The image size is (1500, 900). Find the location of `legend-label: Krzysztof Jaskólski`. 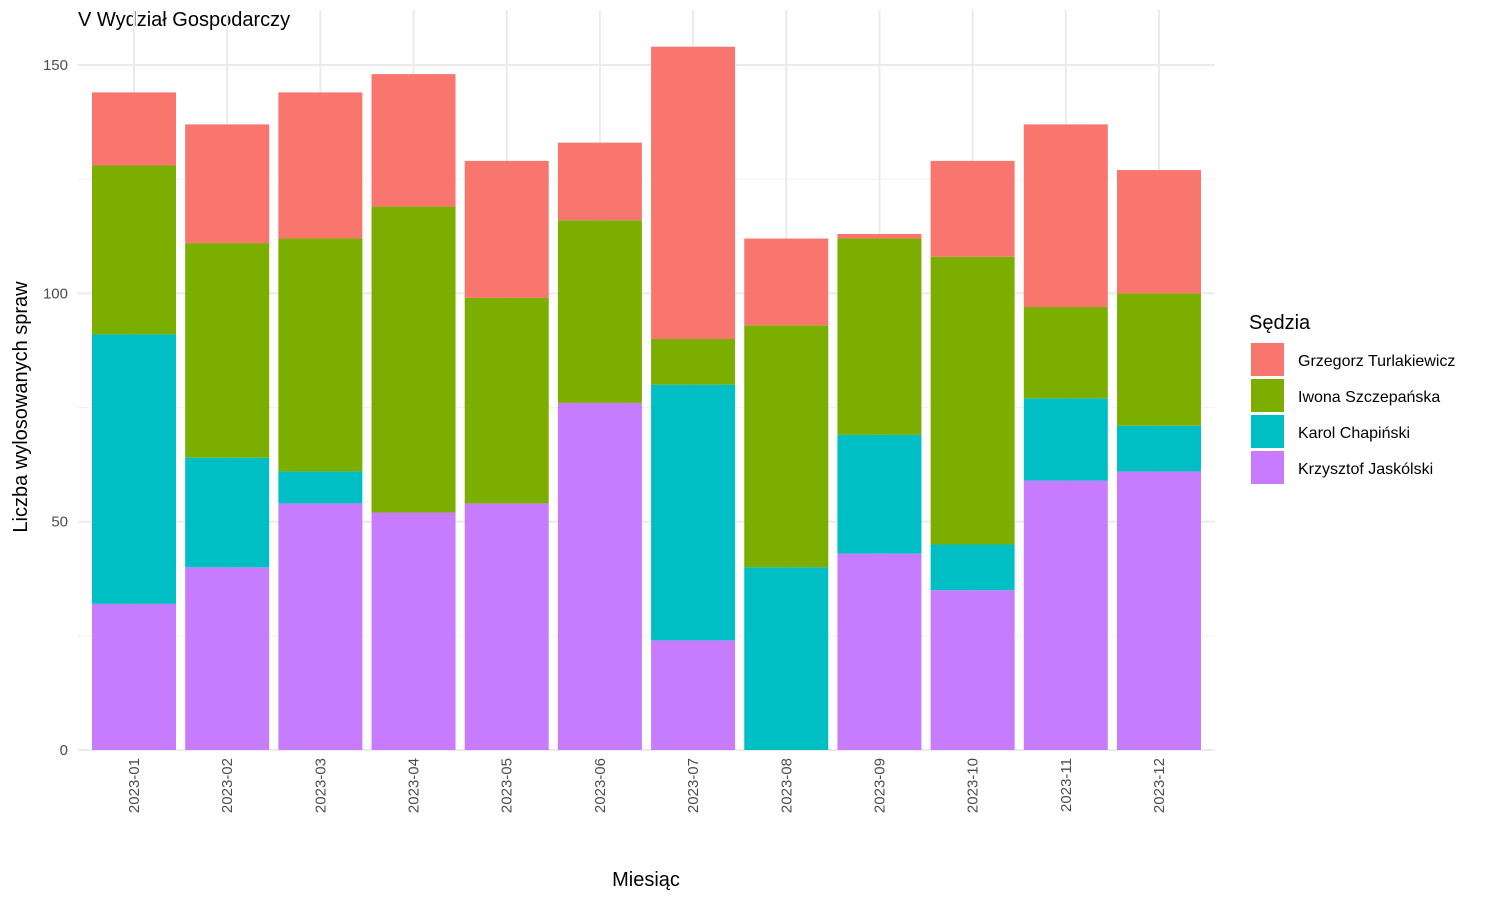

legend-label: Krzysztof Jaskólski is located at coordinates (1365, 469).